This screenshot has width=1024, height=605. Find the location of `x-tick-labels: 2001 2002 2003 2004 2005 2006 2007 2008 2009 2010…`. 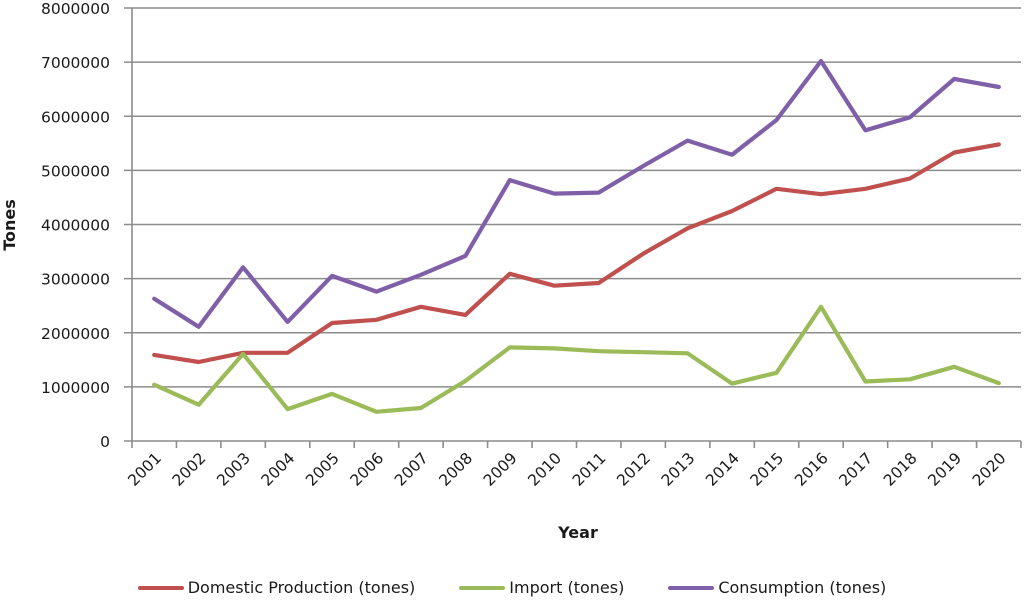

x-tick-labels: 2001 2002 2003 2004 2005 2006 2007 2008 2009 2010… is located at coordinates (566, 469).